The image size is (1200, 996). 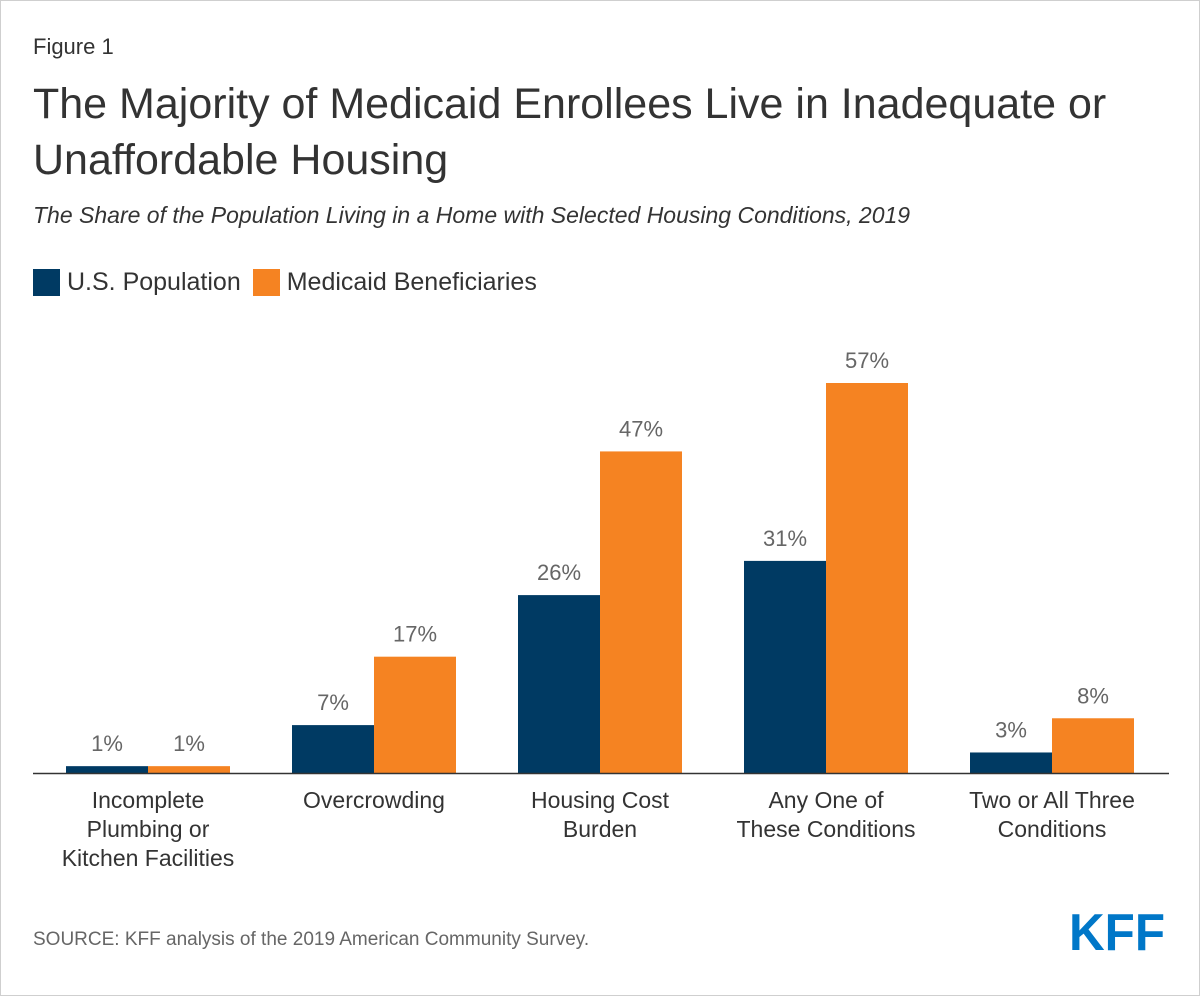 I want to click on data-label-medicaid: 57%, so click(x=867, y=360).